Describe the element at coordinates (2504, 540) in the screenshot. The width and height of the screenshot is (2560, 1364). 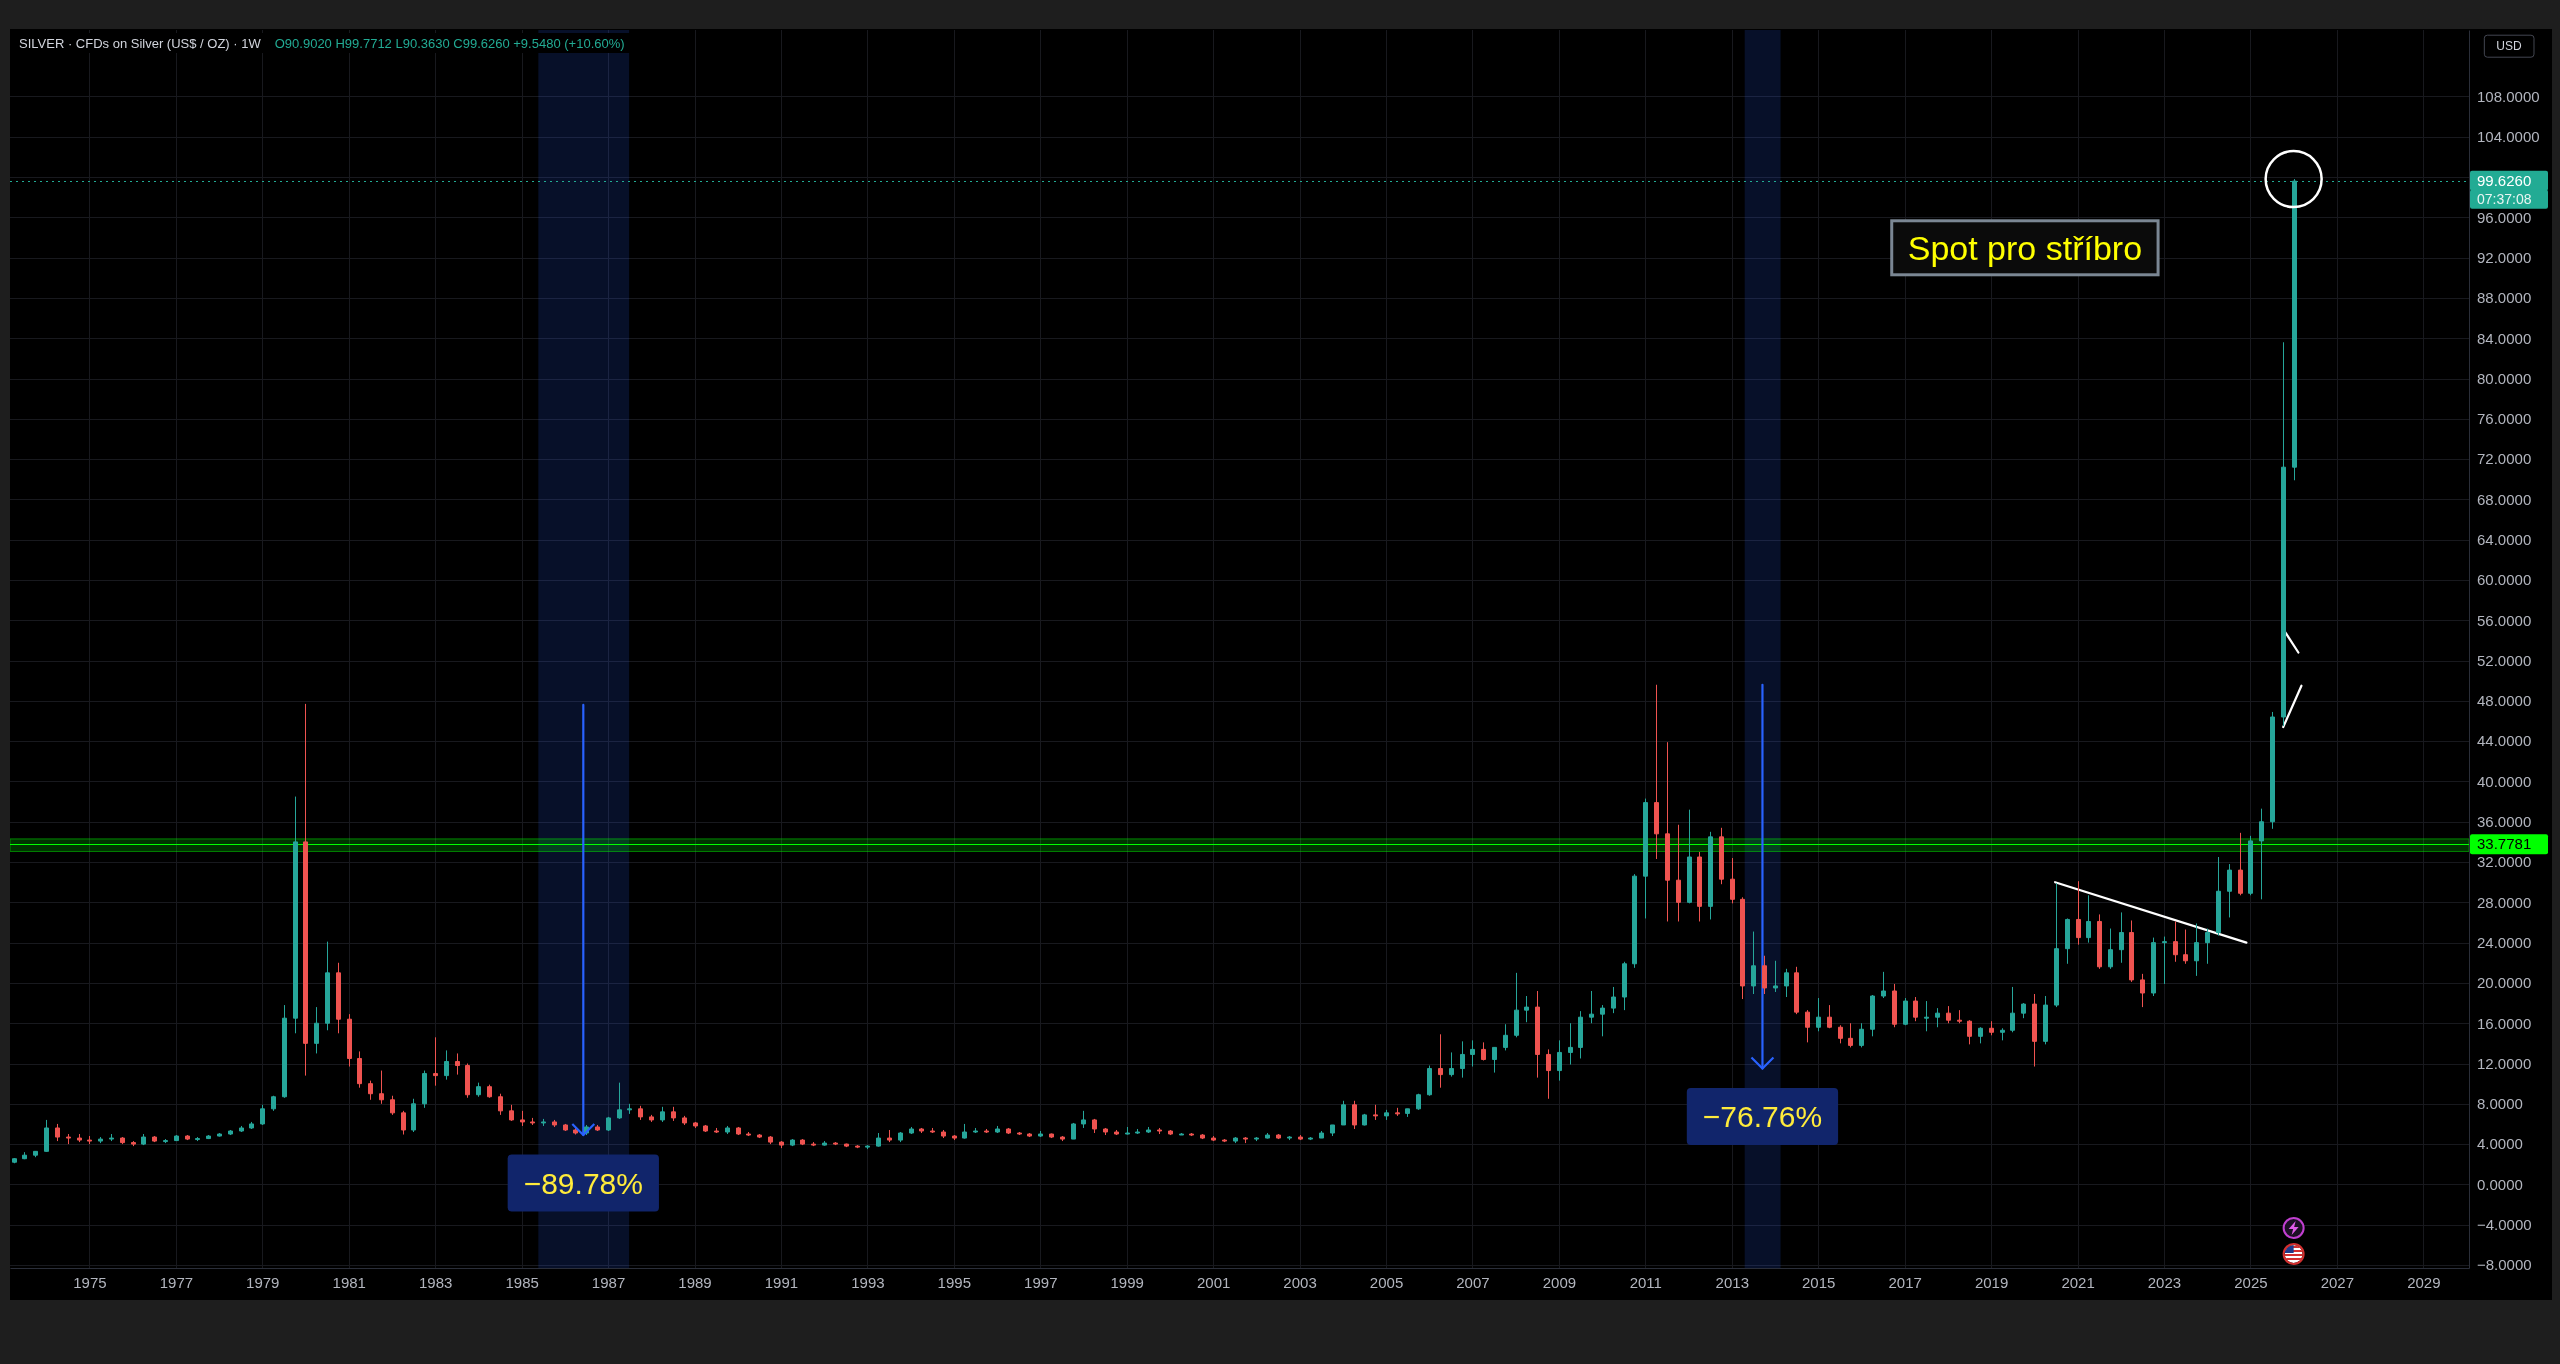
I see `y-tick-label: 64.0000` at that location.